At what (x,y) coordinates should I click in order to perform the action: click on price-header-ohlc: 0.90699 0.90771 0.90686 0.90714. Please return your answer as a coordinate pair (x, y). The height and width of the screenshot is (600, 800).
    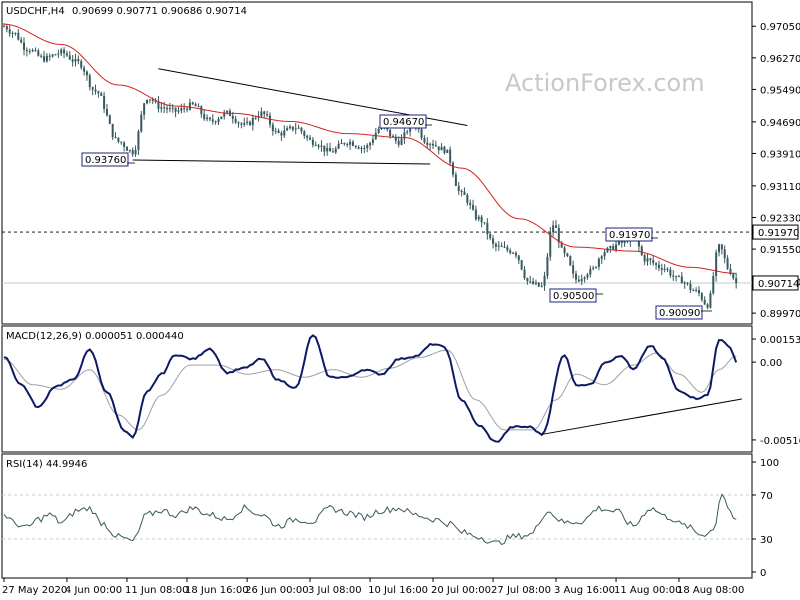
    Looking at the image, I should click on (159, 11).